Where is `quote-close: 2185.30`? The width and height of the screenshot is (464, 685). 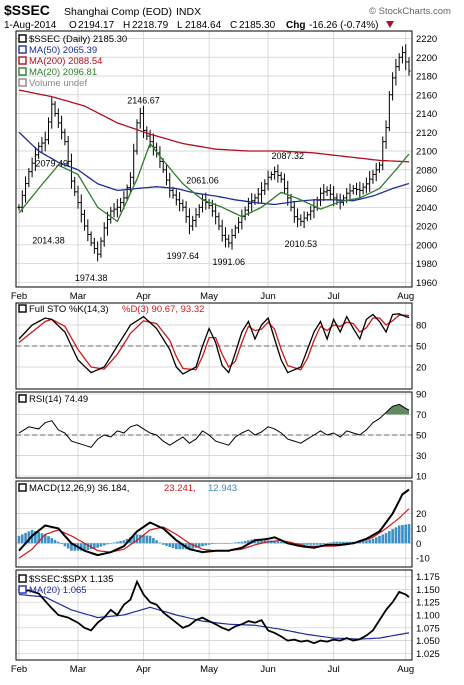 quote-close: 2185.30 is located at coordinates (257, 25).